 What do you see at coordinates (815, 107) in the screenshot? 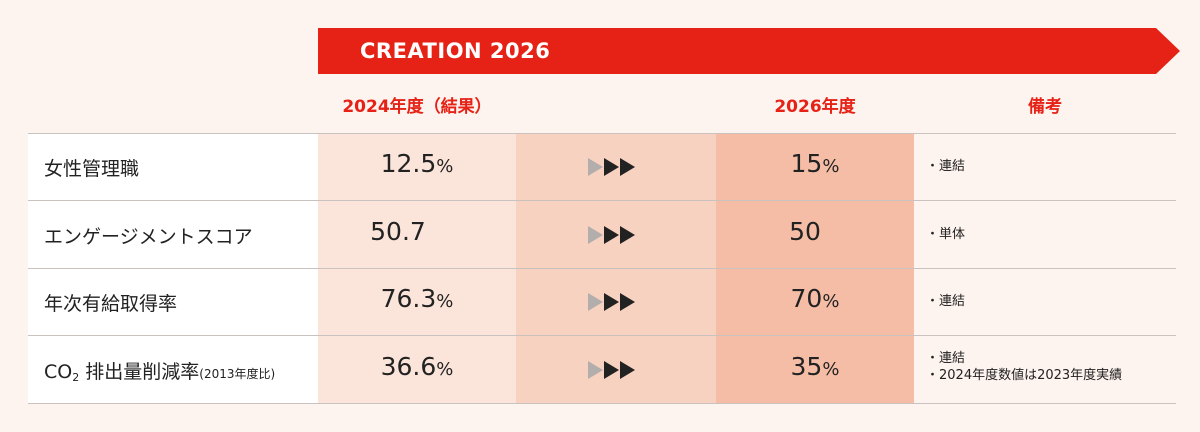
I see `column-header-2026: 2026年度` at bounding box center [815, 107].